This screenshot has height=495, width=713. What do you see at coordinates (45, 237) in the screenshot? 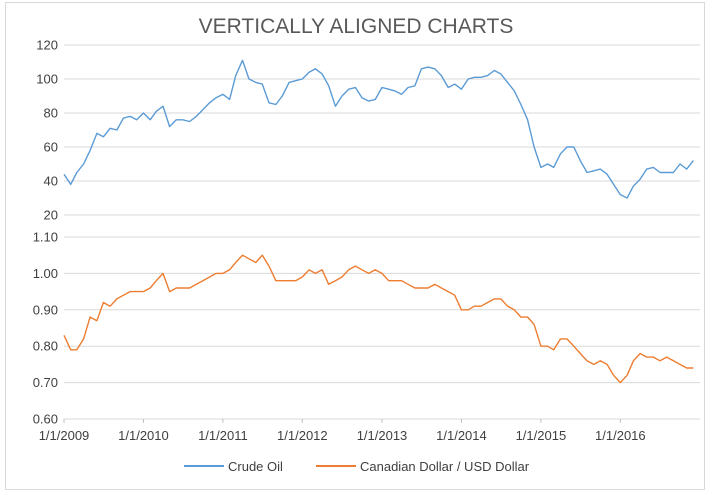
I see `cad-usd-y-tick-label: 1.10` at bounding box center [45, 237].